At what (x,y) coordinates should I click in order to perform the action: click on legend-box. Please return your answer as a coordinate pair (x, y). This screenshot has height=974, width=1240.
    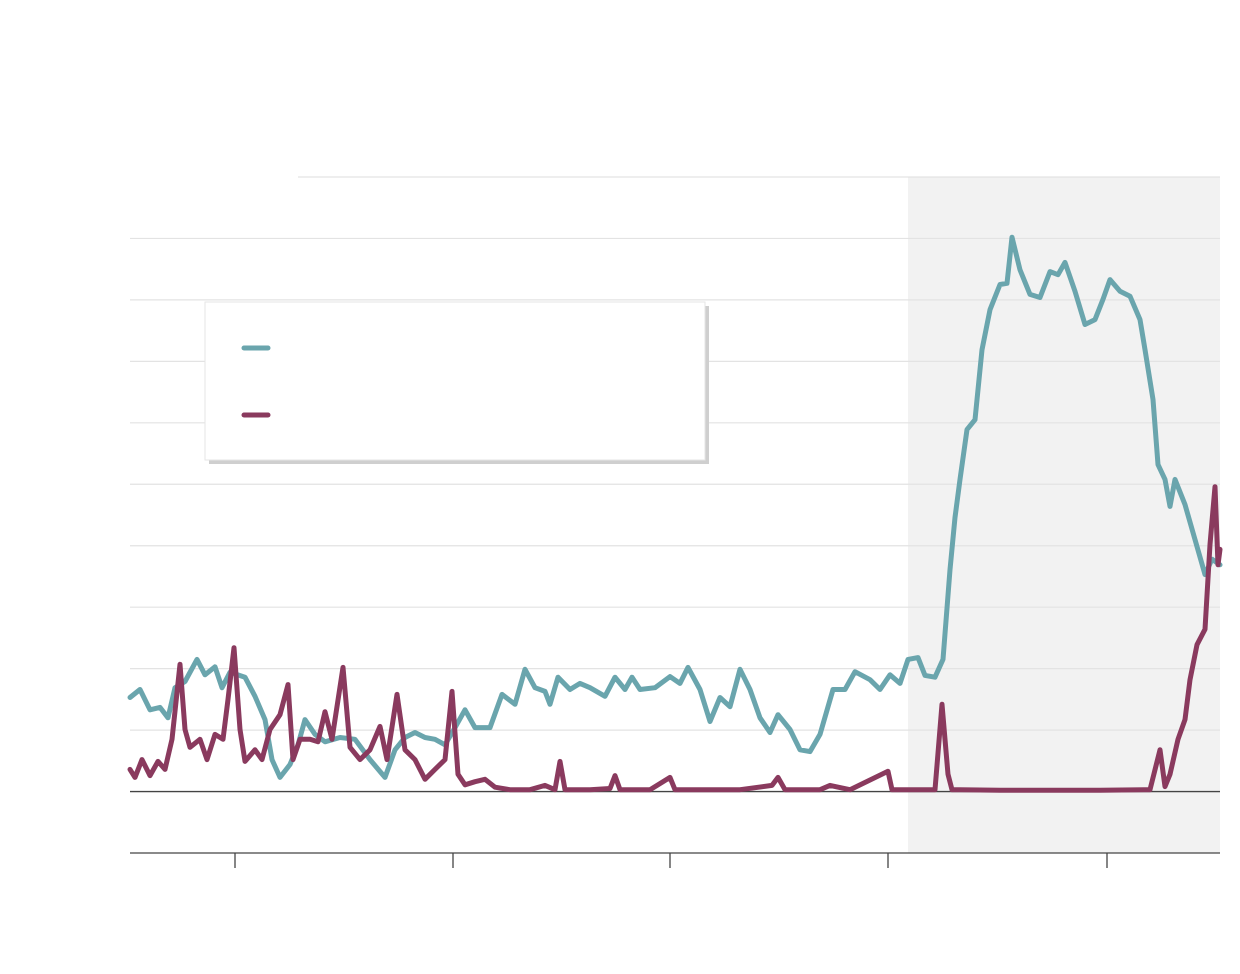
    Looking at the image, I should click on (455, 381).